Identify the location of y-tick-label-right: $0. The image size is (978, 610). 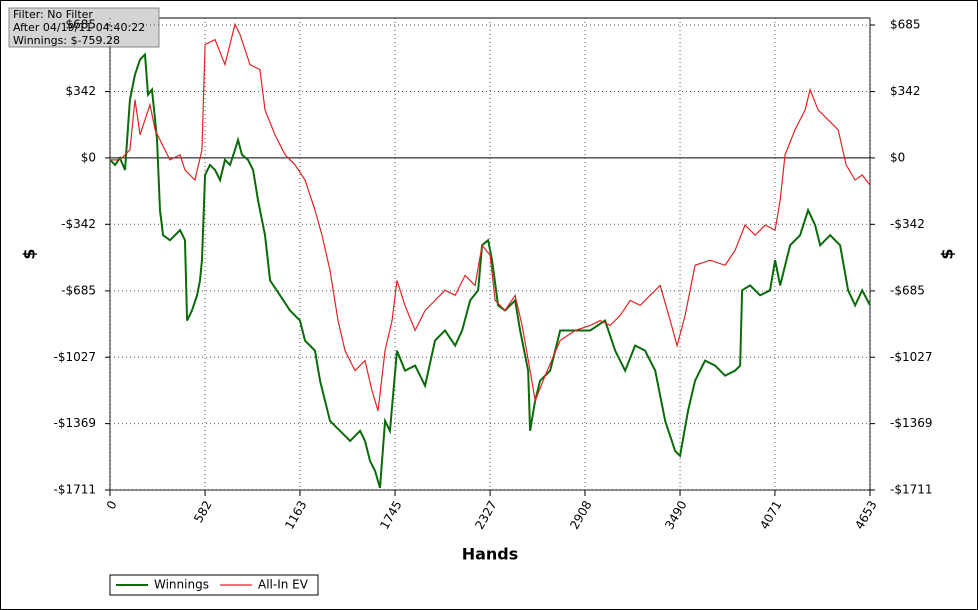
(897, 157).